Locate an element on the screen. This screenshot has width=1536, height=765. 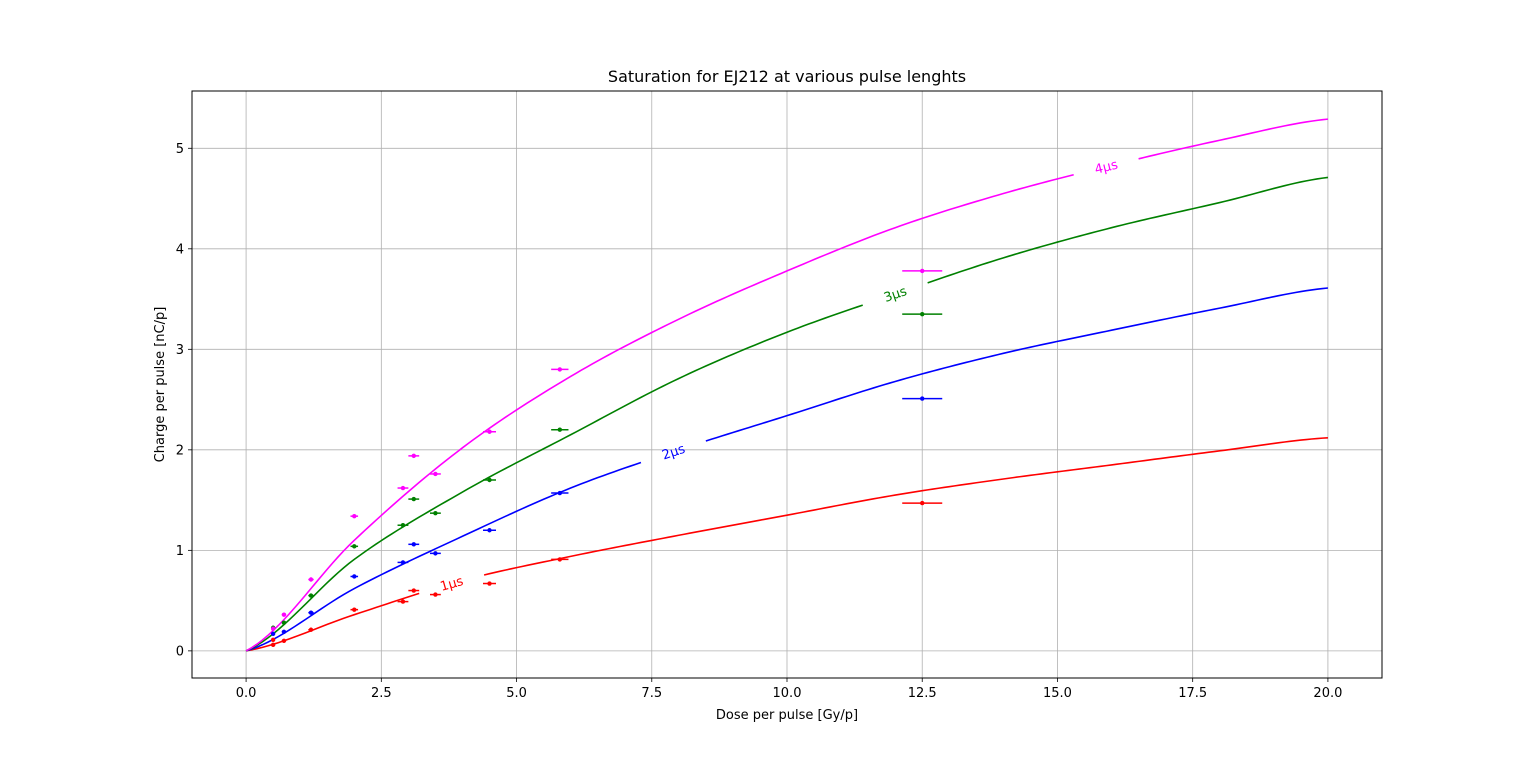
y-axis-label: Charge per pulse [nC/p] is located at coordinates (160, 385).